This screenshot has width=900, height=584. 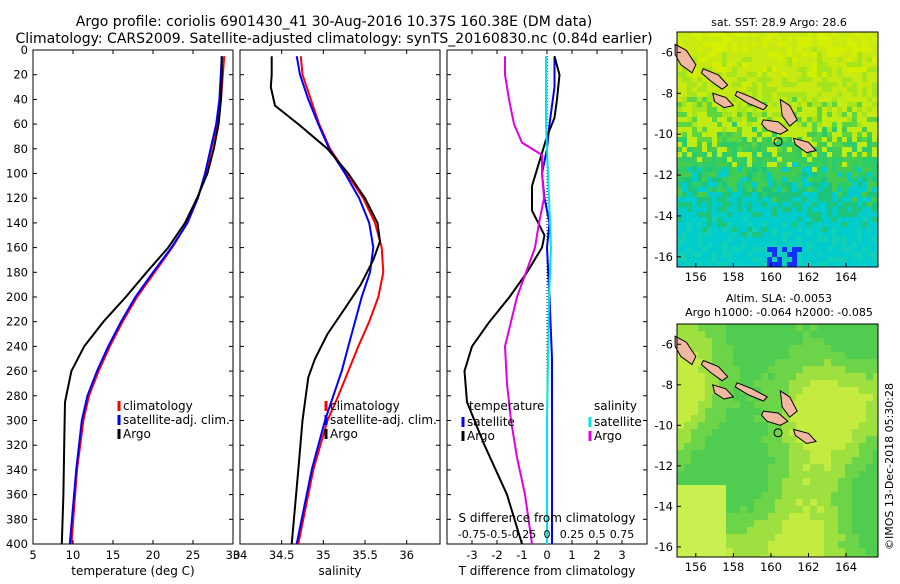 I want to click on y-tick-label: 20, so click(x=20, y=75).